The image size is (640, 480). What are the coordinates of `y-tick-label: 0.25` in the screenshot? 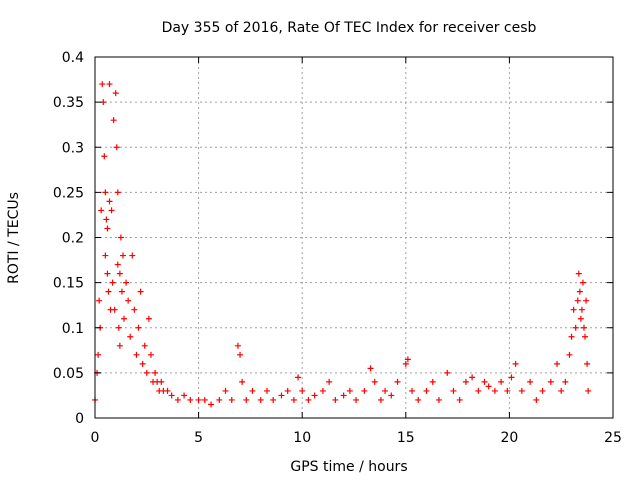 It's located at (68, 193).